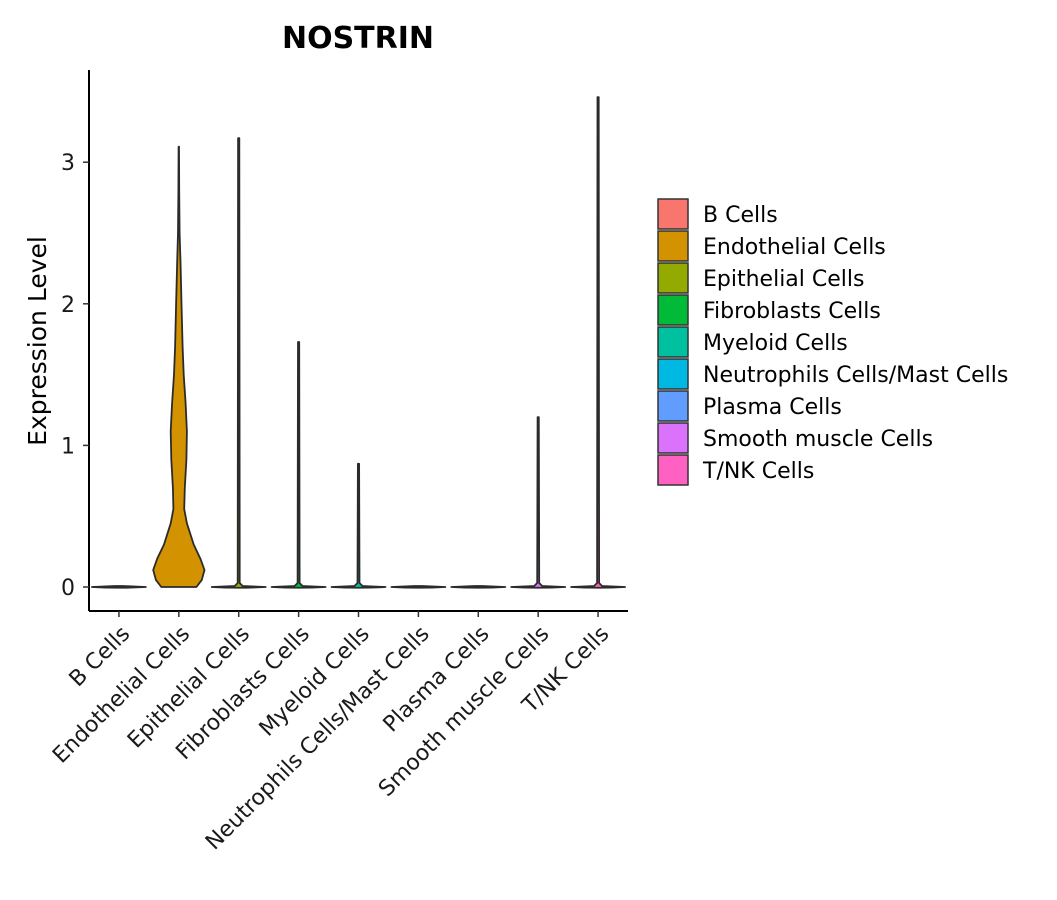  What do you see at coordinates (758, 471) in the screenshot?
I see `legend-label: T/NK Cells` at bounding box center [758, 471].